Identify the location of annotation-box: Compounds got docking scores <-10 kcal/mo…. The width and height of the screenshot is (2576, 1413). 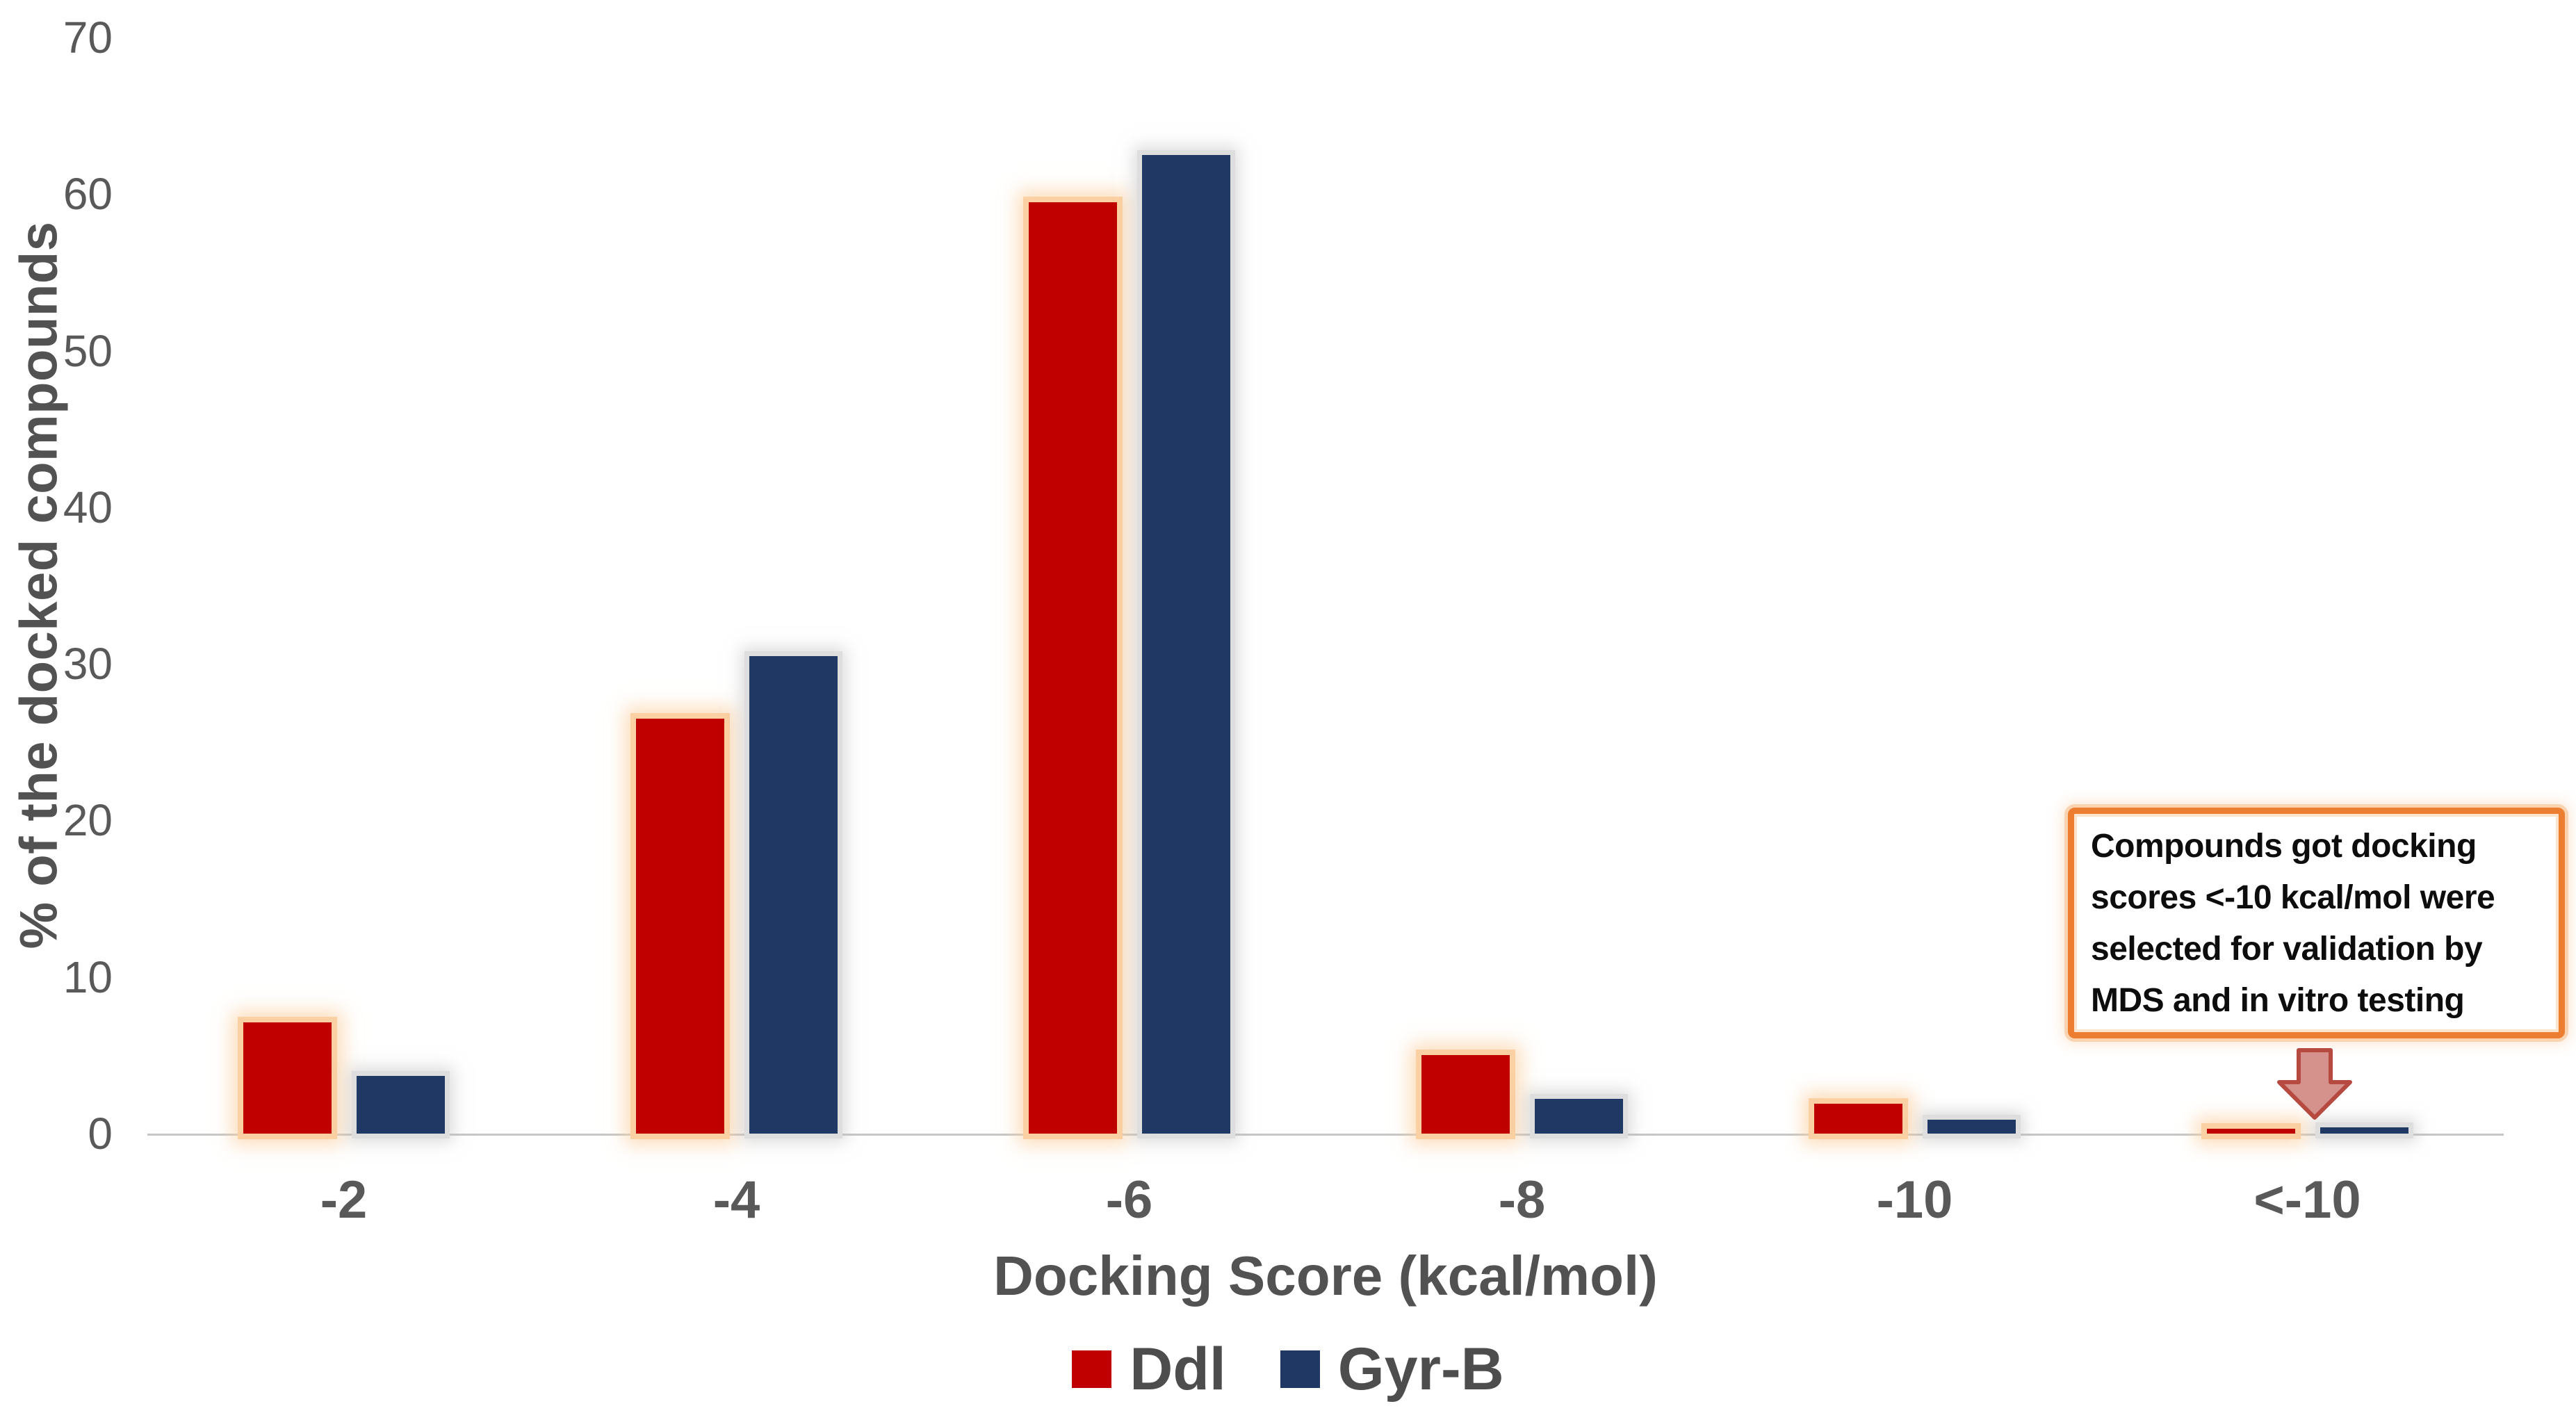
(2316, 923).